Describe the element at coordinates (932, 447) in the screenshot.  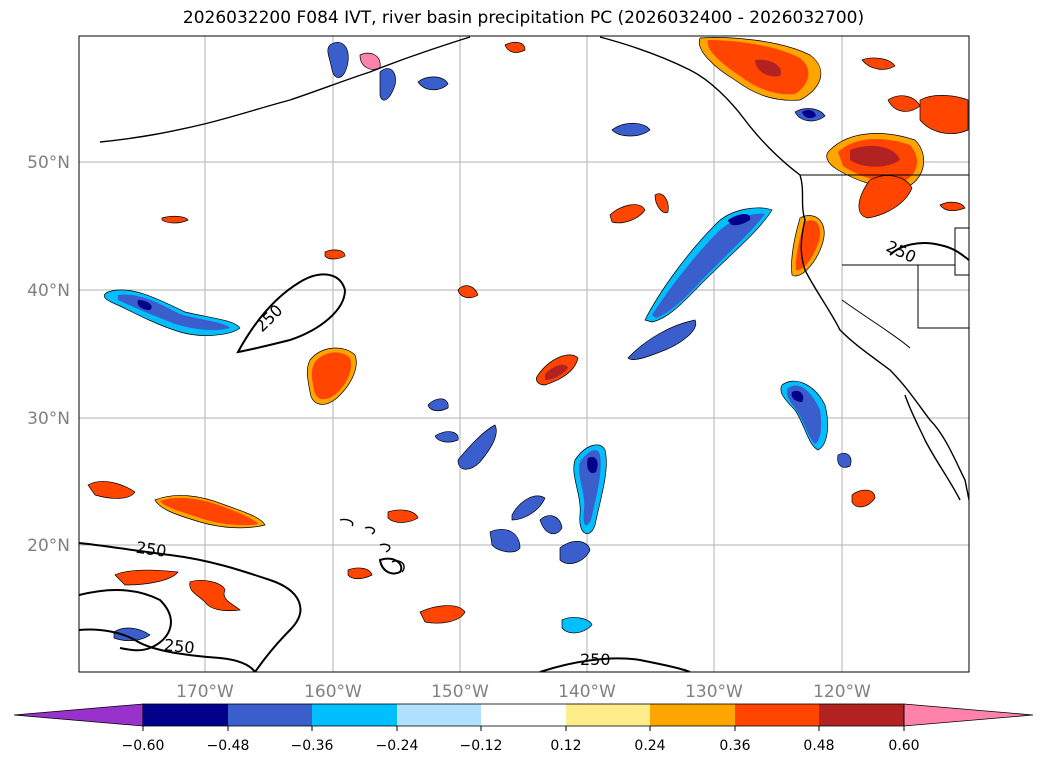
I see `baja-peninsula` at that location.